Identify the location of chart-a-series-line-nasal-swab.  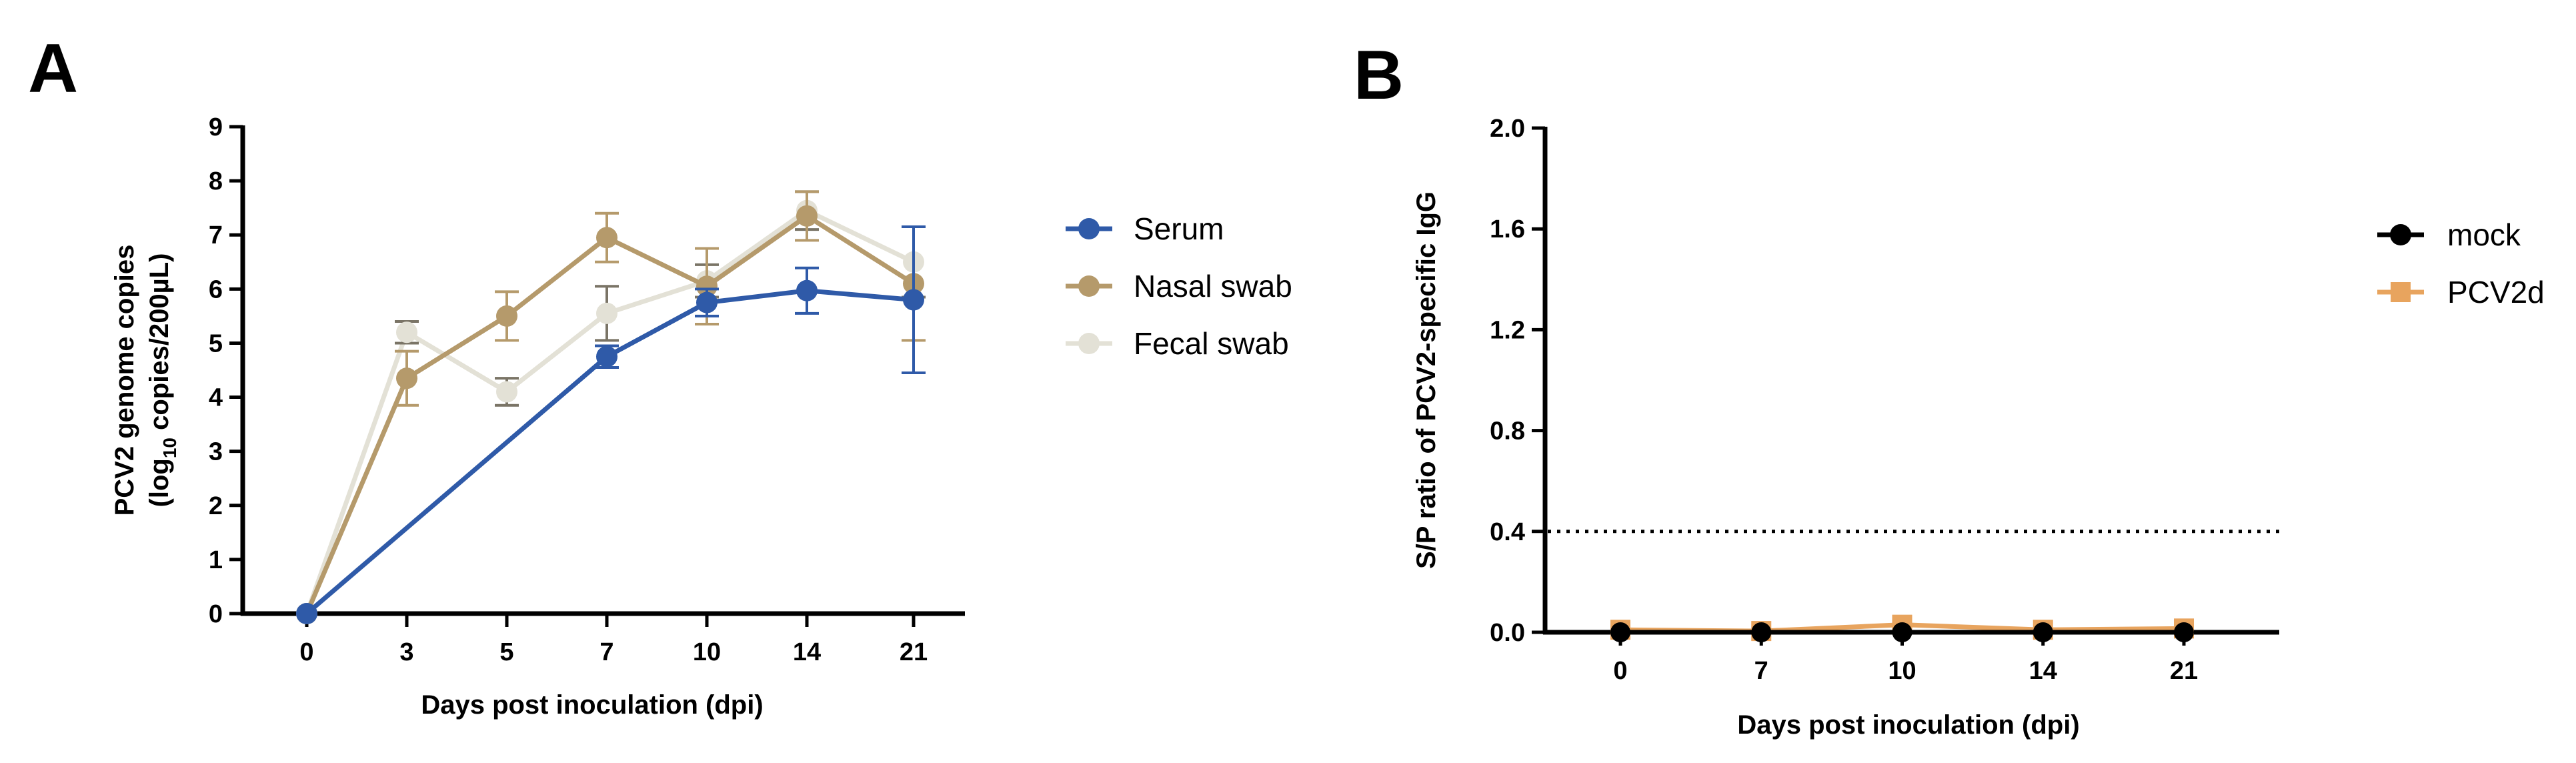
(609, 414).